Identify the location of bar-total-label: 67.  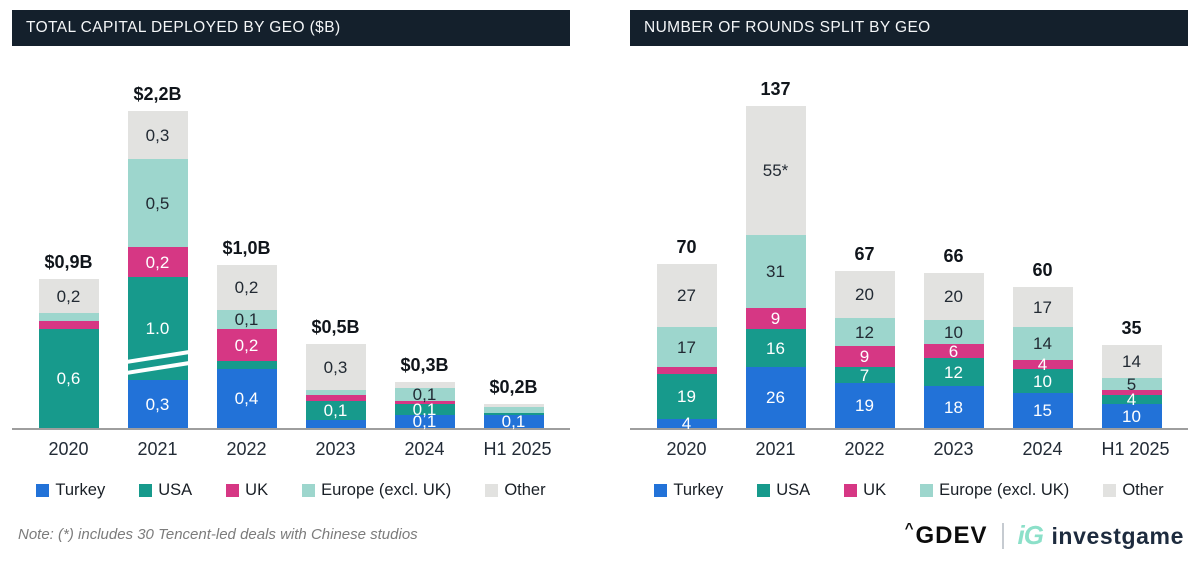
(864, 254).